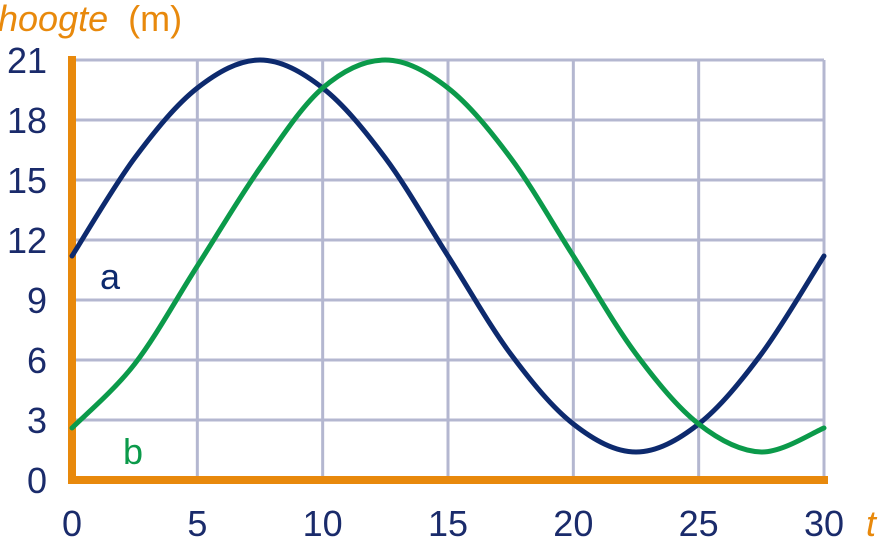 The image size is (880, 542). What do you see at coordinates (27, 120) in the screenshot?
I see `y-tick-18: 18` at bounding box center [27, 120].